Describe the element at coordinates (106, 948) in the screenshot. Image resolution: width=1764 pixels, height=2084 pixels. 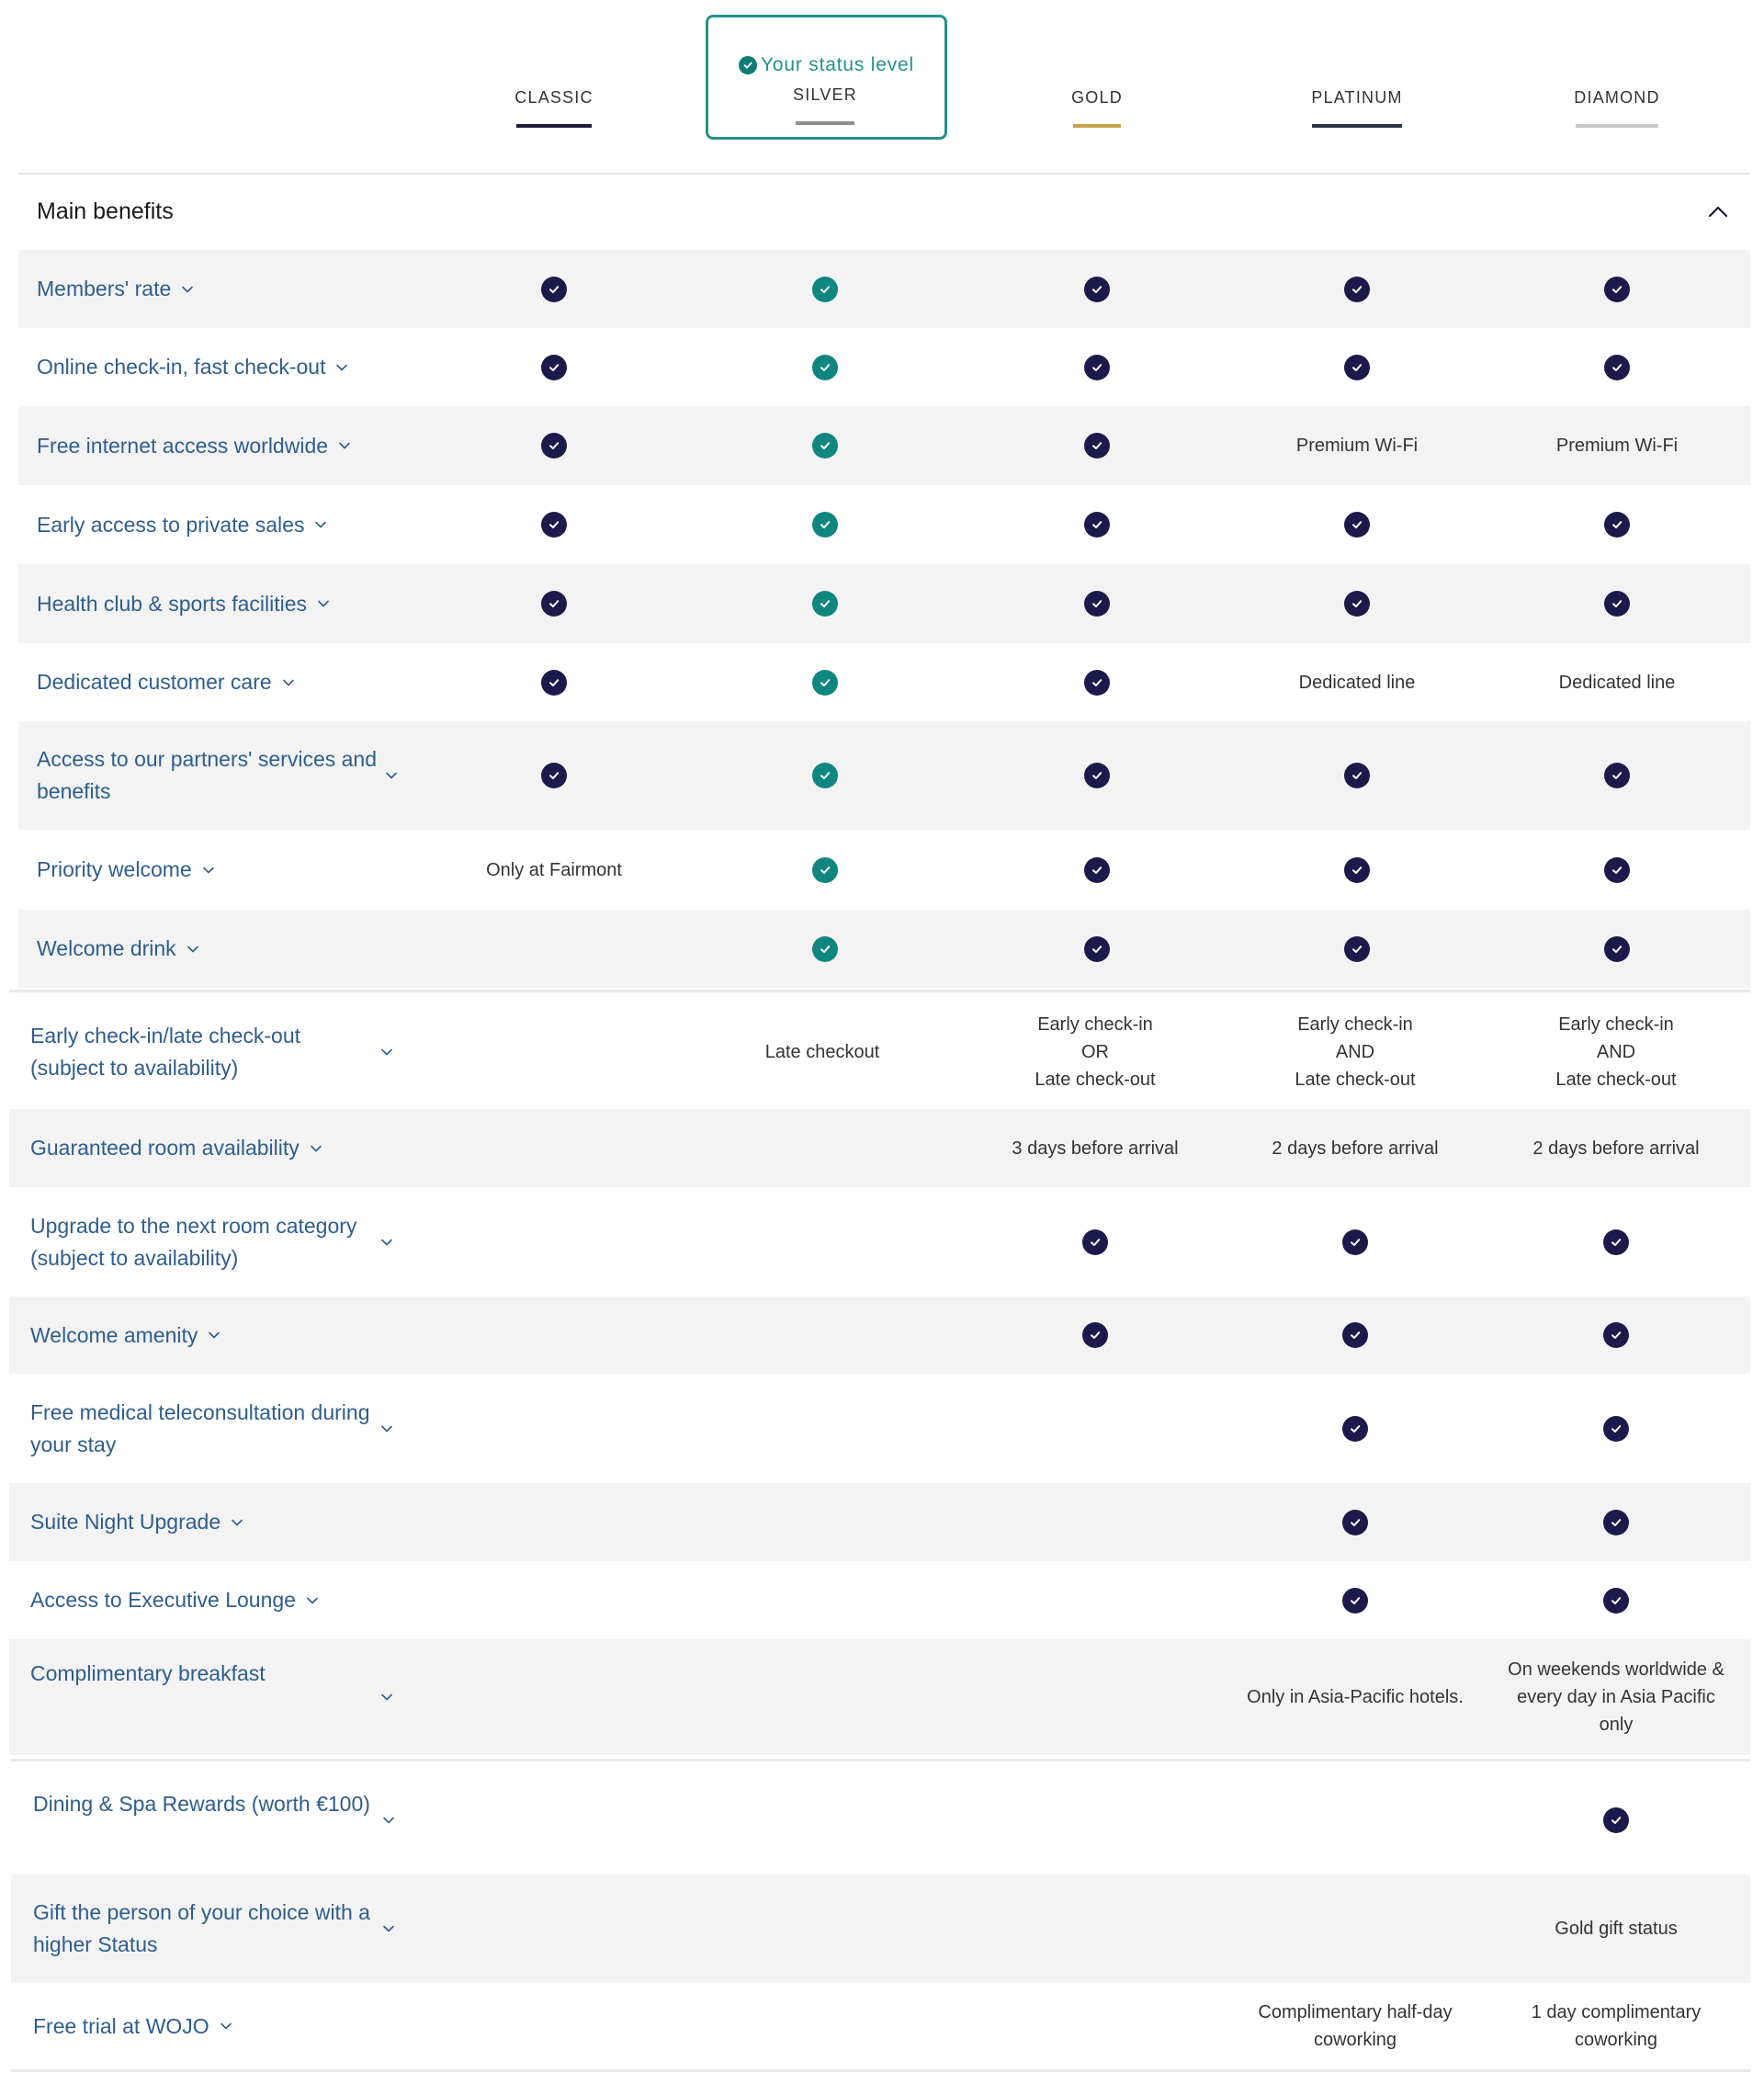
I see `benefit-label: Welcome drink` at that location.